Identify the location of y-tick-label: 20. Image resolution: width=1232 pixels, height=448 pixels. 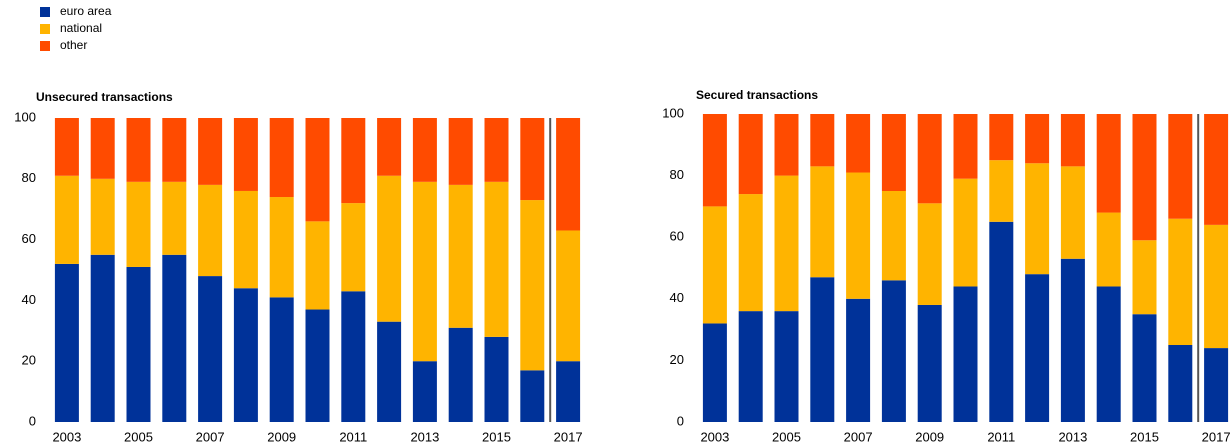
(29, 360).